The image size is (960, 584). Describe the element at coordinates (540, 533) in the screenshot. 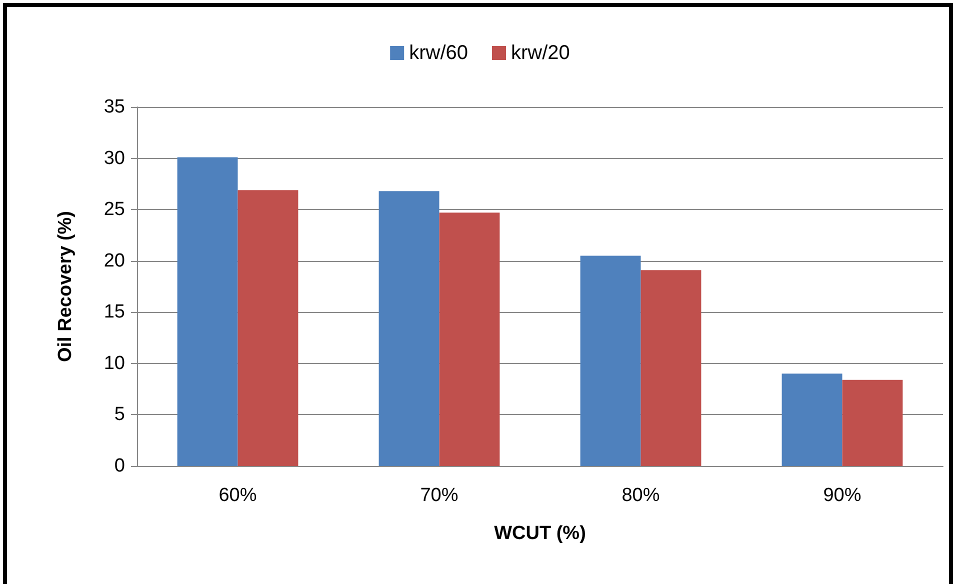

I see `x-axis-title: WCUT (%)` at that location.